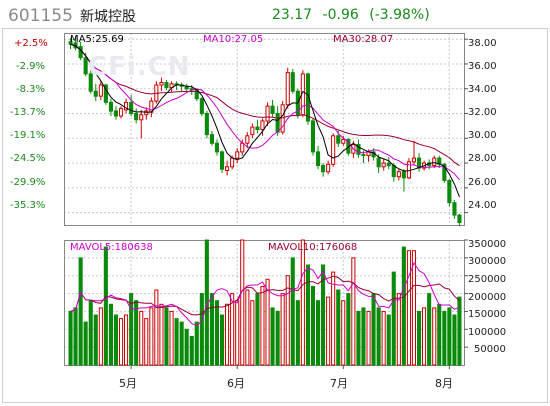 Image resolution: width=550 pixels, height=406 pixels. What do you see at coordinates (139, 67) in the screenshot?
I see `watermark: CFi.CN` at bounding box center [139, 67].